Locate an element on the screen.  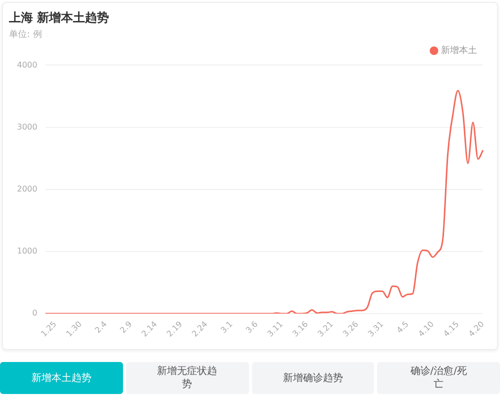
x-tick-label: 3.6 is located at coordinates (252, 327).